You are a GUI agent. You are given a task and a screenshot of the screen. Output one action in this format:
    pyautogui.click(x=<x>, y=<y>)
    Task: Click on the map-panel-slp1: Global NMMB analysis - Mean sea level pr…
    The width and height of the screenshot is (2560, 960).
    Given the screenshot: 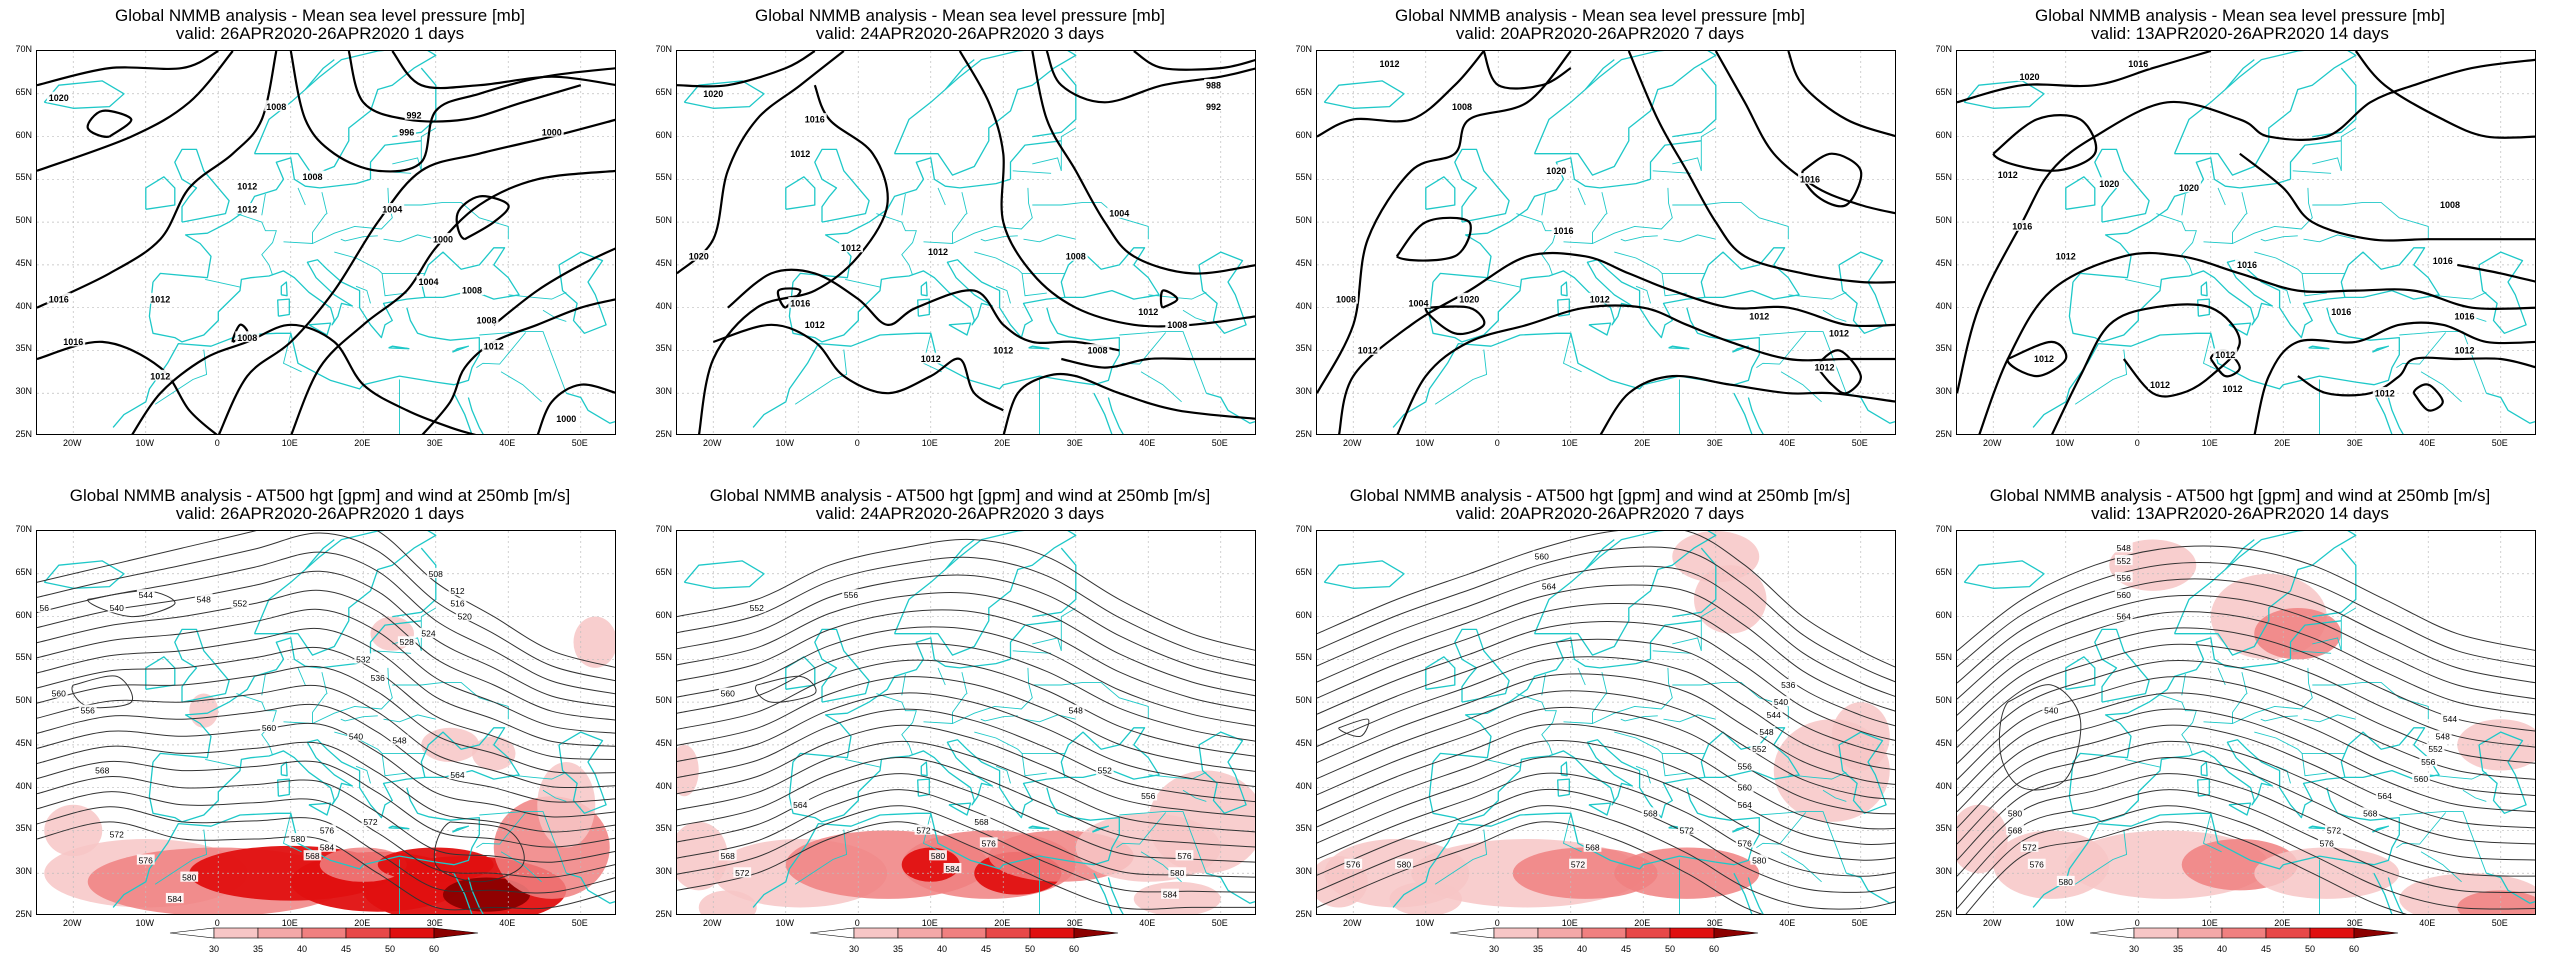 What is the action you would take?
    pyautogui.click(x=320, y=240)
    